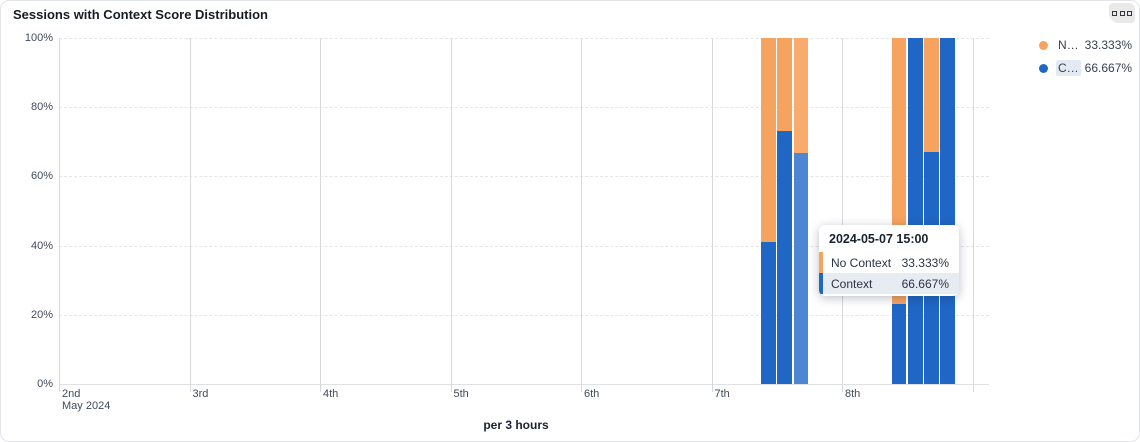  What do you see at coordinates (41, 314) in the screenshot?
I see `y-tick-label: 20%` at bounding box center [41, 314].